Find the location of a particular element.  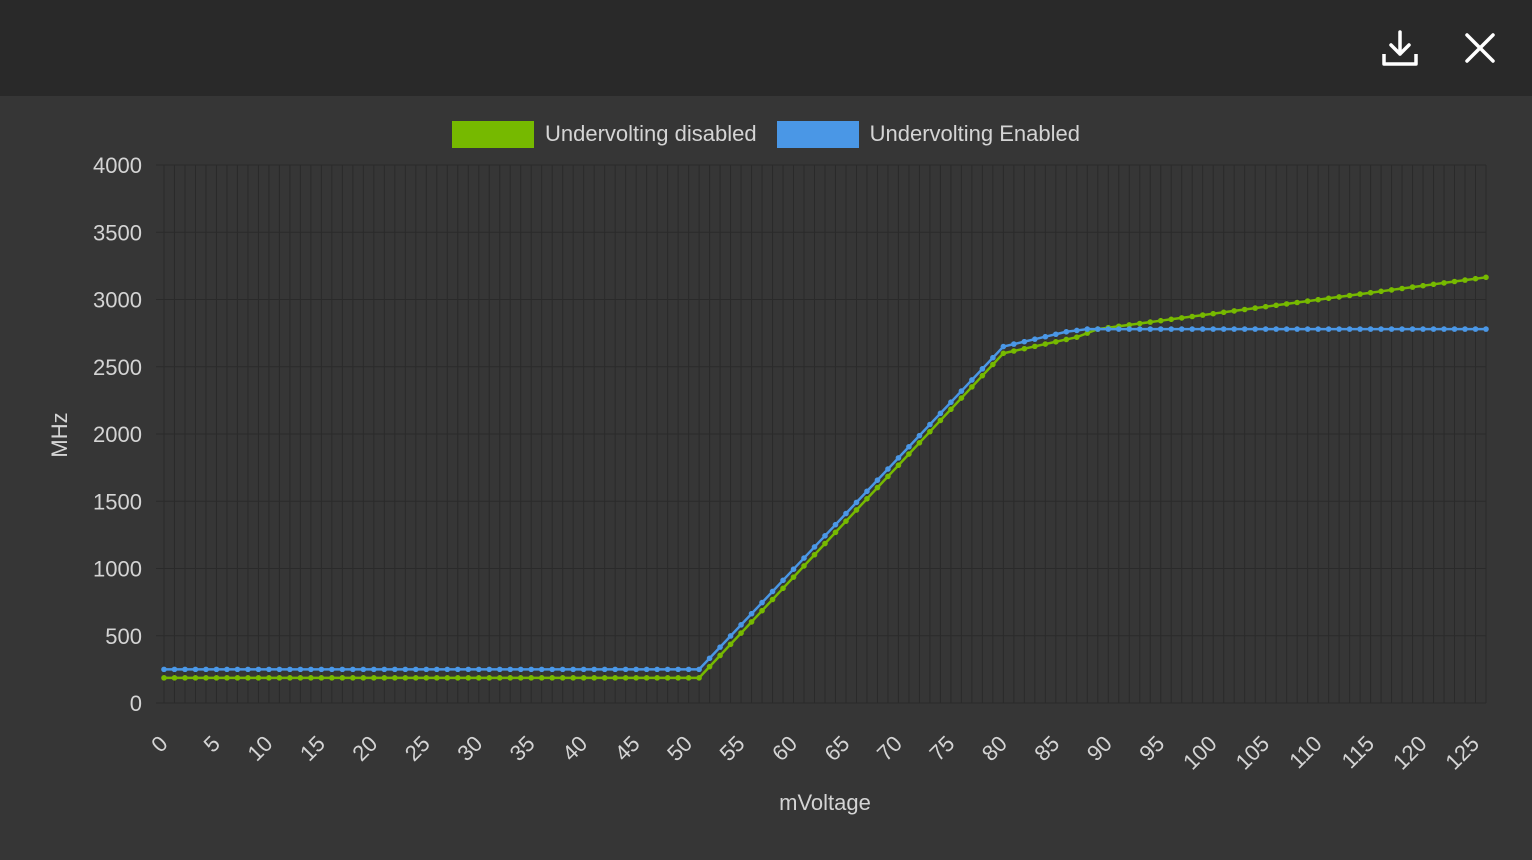

legend-swatch-disabled is located at coordinates (493, 134).